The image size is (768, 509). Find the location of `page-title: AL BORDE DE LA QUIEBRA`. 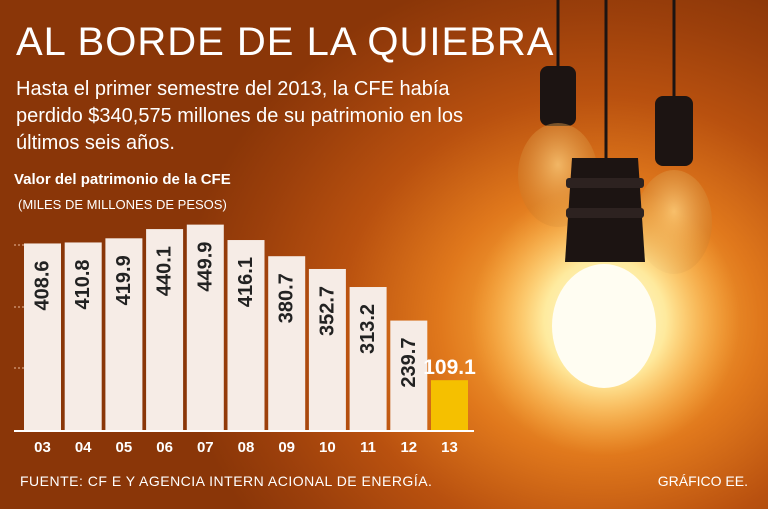

page-title: AL BORDE DE LA QUIEBRA is located at coordinates (285, 42).